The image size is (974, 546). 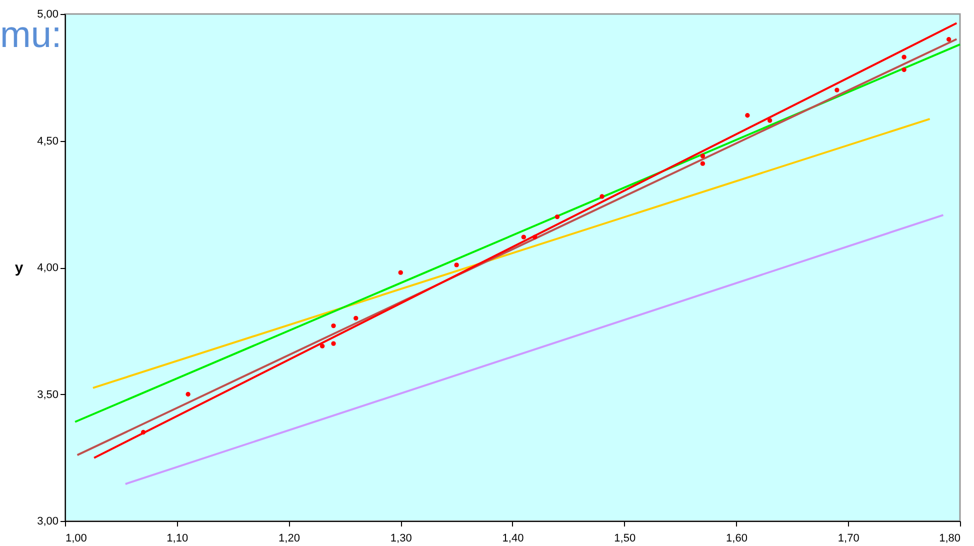 I want to click on x-tick-label: 1,00, so click(x=76, y=538).